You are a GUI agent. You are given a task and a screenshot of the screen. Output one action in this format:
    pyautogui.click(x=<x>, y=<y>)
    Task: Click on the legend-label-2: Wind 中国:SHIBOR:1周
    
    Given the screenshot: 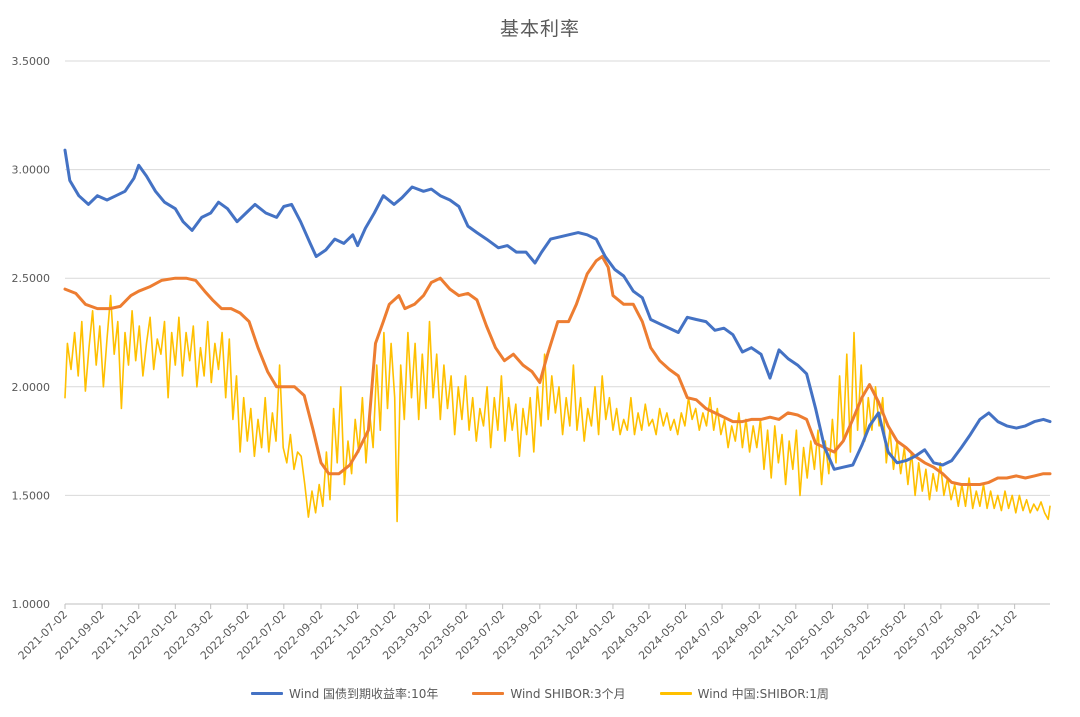 What is the action you would take?
    pyautogui.click(x=763, y=694)
    